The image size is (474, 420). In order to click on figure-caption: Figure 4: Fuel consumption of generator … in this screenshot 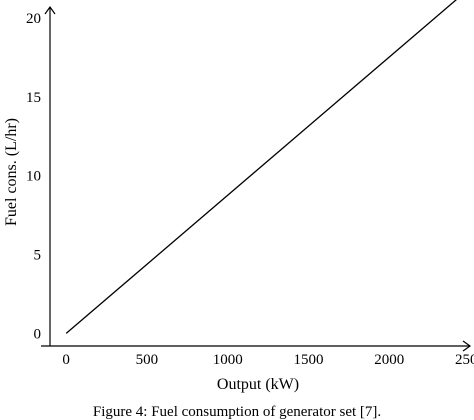, I will do `click(237, 412)`.